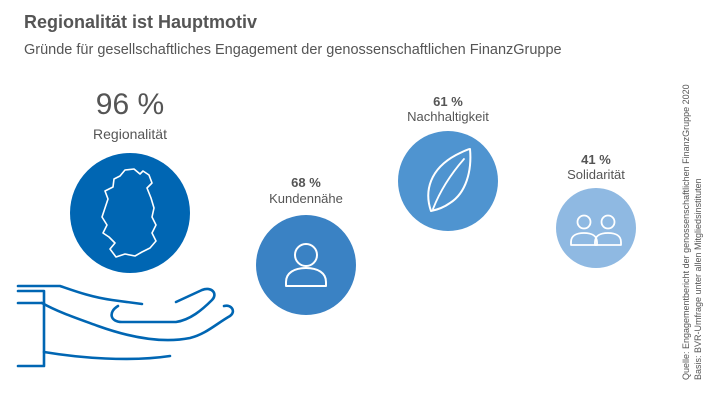 The height and width of the screenshot is (400, 710). What do you see at coordinates (448, 116) in the screenshot?
I see `category-label-nachhaltigkeit: Nachhaltigkeit` at bounding box center [448, 116].